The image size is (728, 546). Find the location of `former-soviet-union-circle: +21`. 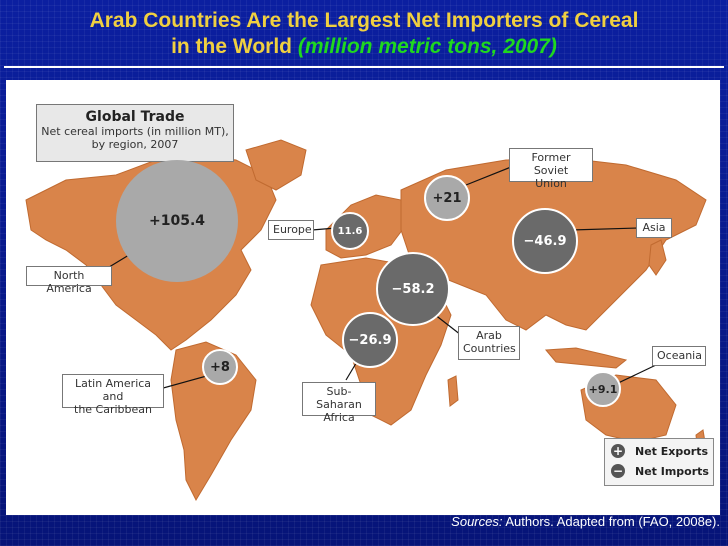

former-soviet-union-circle: +21 is located at coordinates (447, 198).